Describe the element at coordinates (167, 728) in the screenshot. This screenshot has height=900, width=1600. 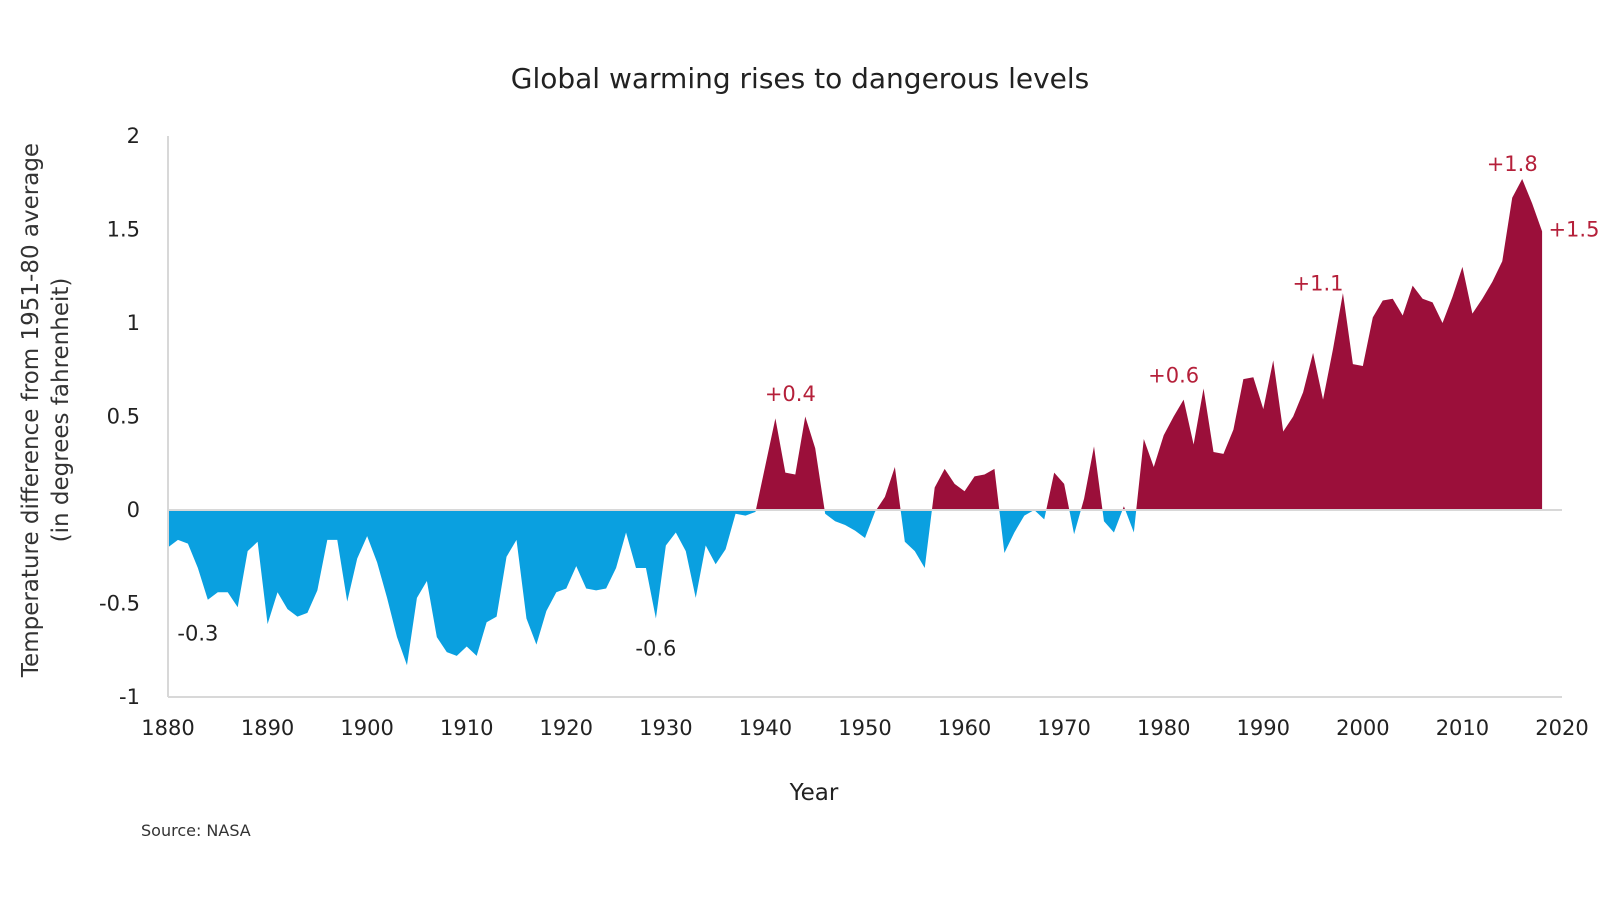
I see `x-tick-label: 1880` at that location.